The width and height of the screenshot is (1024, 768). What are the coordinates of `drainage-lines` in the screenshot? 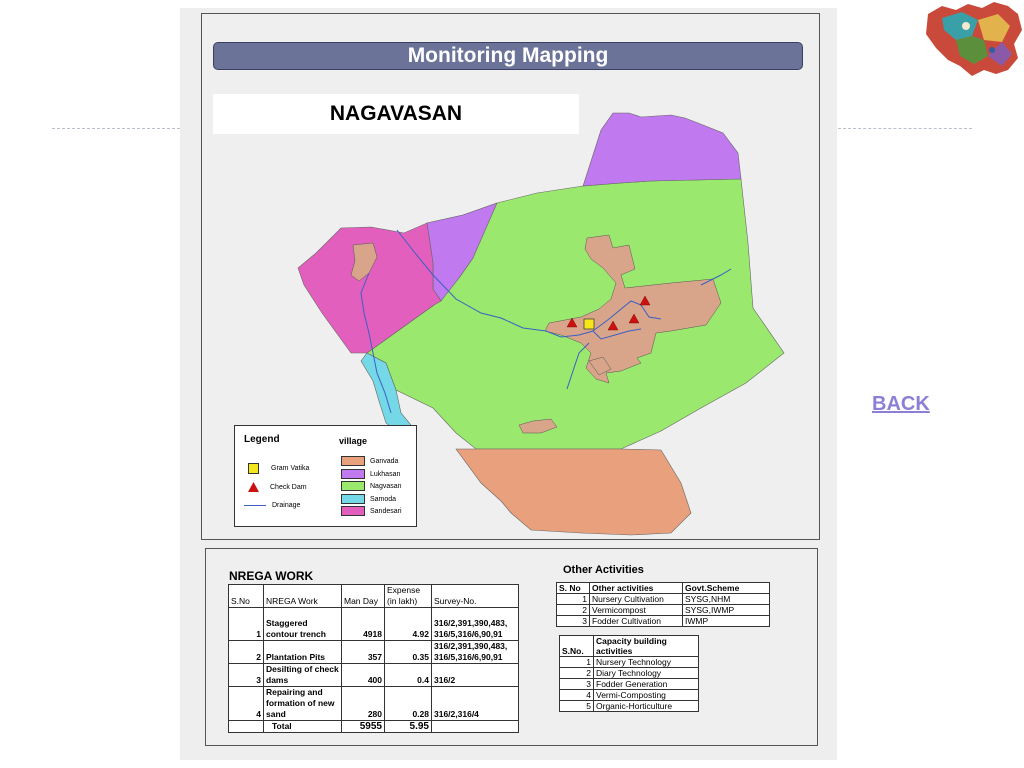 It's located at (546, 321).